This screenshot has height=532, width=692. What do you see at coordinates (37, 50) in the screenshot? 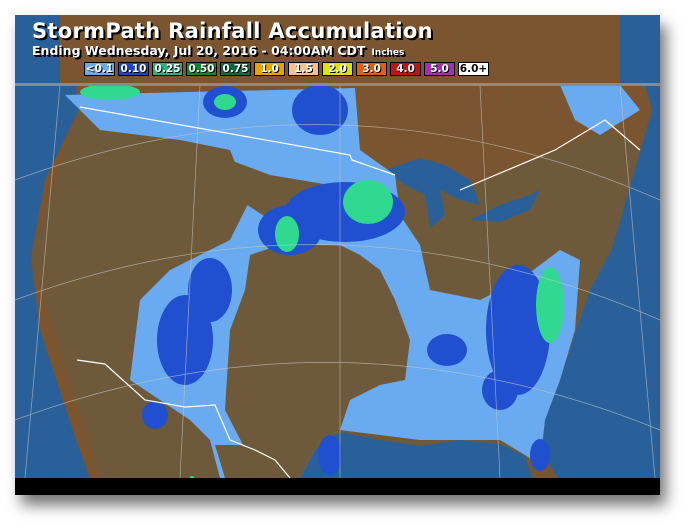
I see `ocean-nw` at bounding box center [37, 50].